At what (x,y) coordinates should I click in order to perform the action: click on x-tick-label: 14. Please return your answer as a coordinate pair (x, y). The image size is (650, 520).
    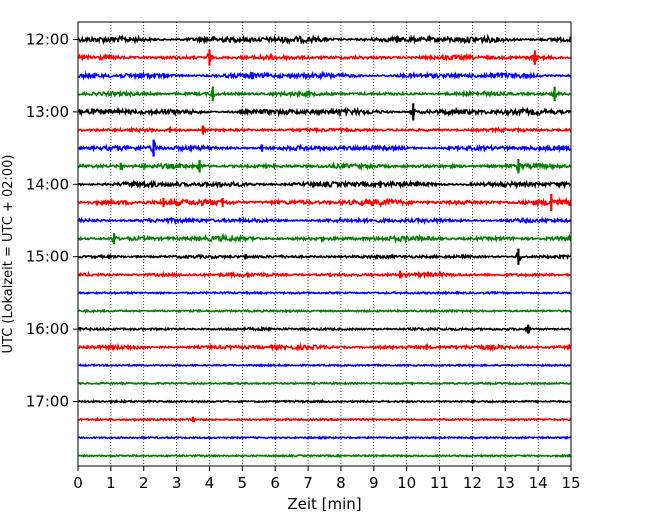
    Looking at the image, I should click on (538, 483).